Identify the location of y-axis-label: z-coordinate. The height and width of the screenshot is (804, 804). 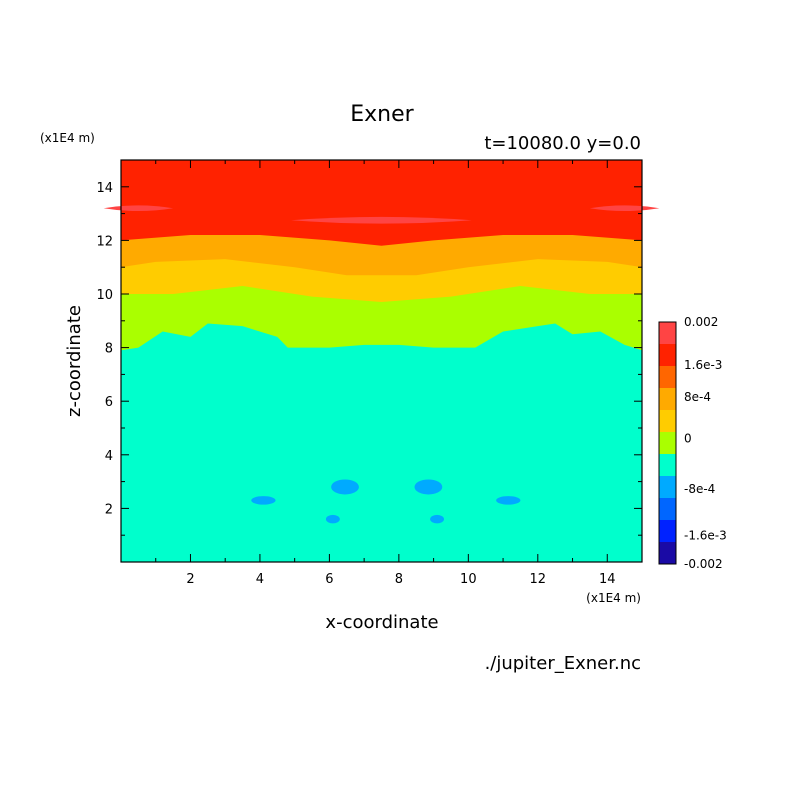
(74, 361).